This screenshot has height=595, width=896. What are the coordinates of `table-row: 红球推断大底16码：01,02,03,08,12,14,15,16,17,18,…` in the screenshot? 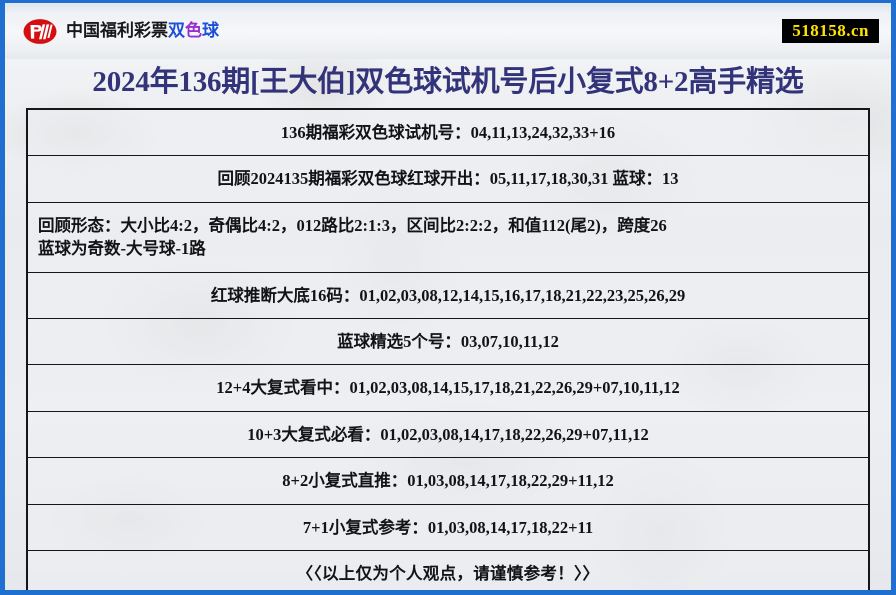 It's located at (448, 295).